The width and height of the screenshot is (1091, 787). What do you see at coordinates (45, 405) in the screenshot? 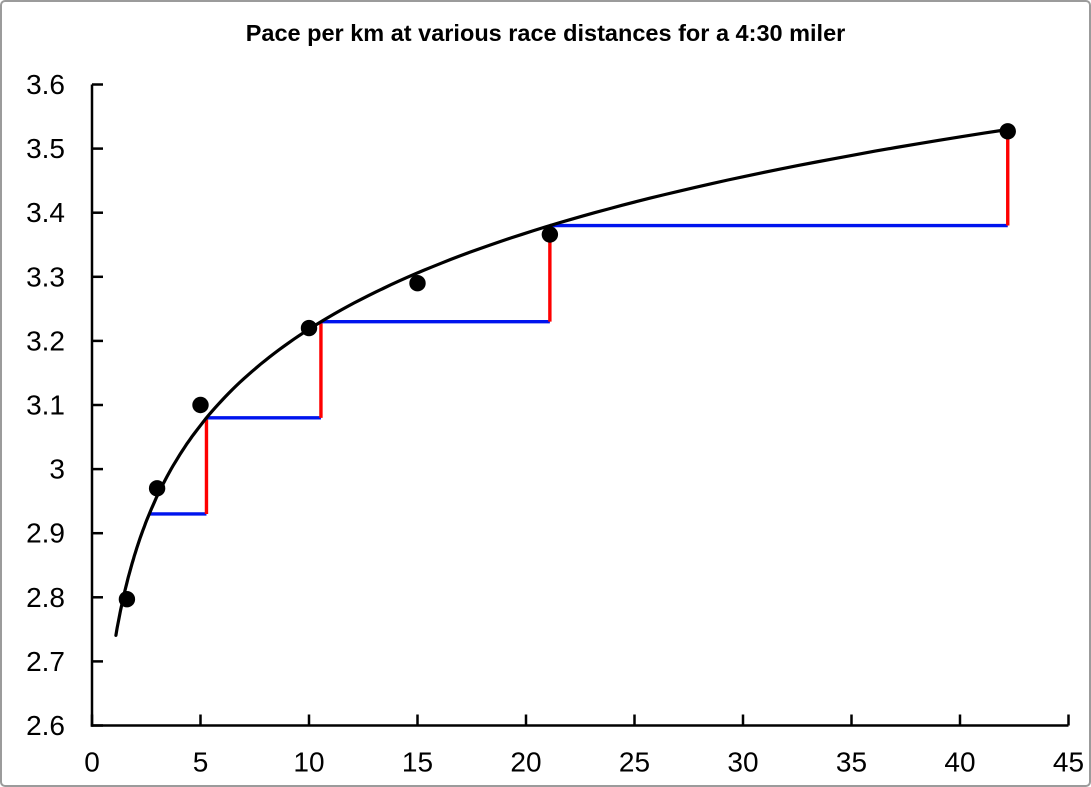
I see `y-tick-label: 3.1` at bounding box center [45, 405].